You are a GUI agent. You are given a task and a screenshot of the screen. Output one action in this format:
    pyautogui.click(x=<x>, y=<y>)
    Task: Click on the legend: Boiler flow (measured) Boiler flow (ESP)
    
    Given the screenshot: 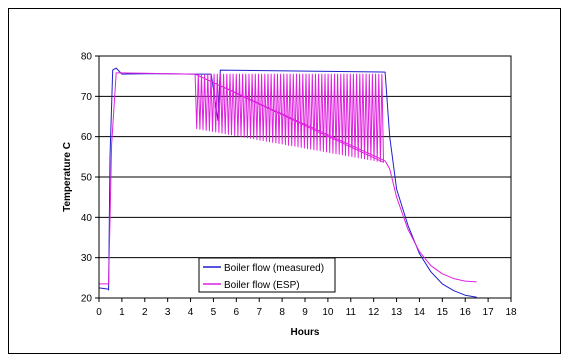 What is the action you would take?
    pyautogui.click(x=267, y=275)
    